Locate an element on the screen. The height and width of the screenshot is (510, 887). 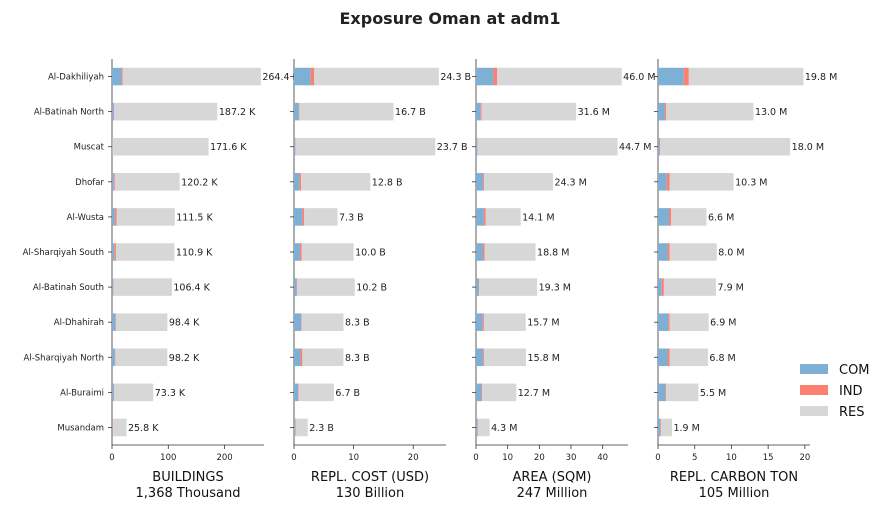
data-label: 23.7 B is located at coordinates (452, 147).